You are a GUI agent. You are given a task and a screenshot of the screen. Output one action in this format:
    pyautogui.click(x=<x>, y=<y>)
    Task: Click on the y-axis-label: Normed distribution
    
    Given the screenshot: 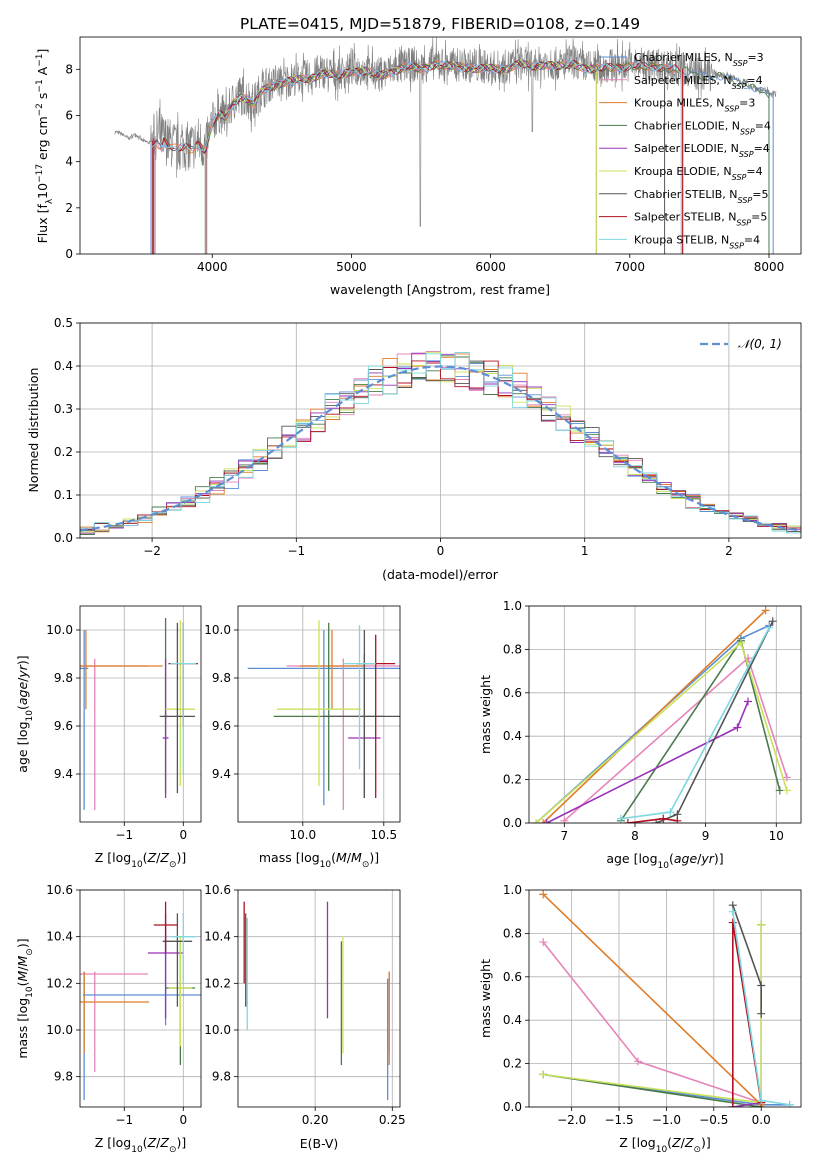 What is the action you would take?
    pyautogui.click(x=33, y=430)
    